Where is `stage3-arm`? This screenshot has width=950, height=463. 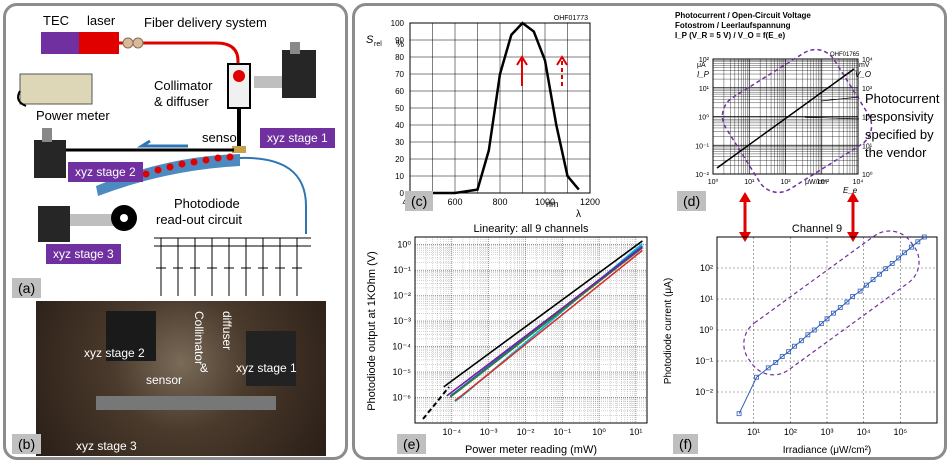
stage3-arm is located at coordinates (92, 220).